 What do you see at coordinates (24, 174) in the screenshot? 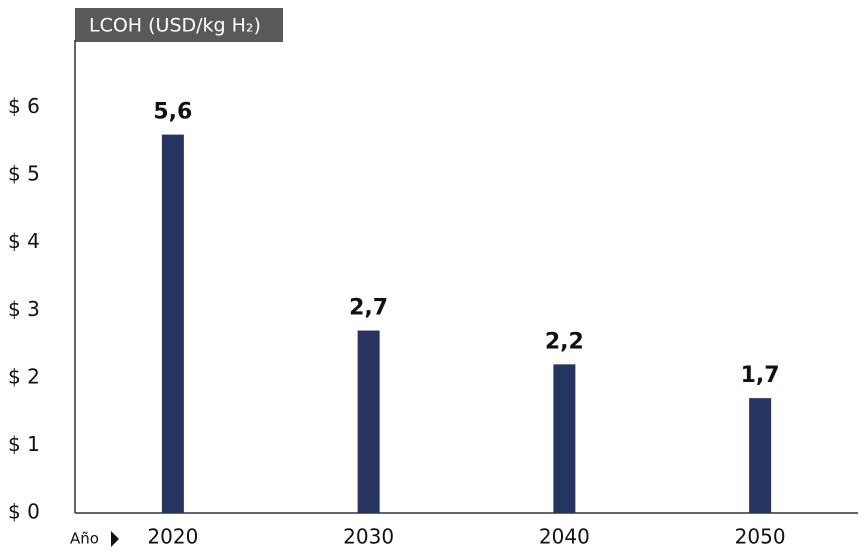
I see `y-tick-label: $ 5` at bounding box center [24, 174].